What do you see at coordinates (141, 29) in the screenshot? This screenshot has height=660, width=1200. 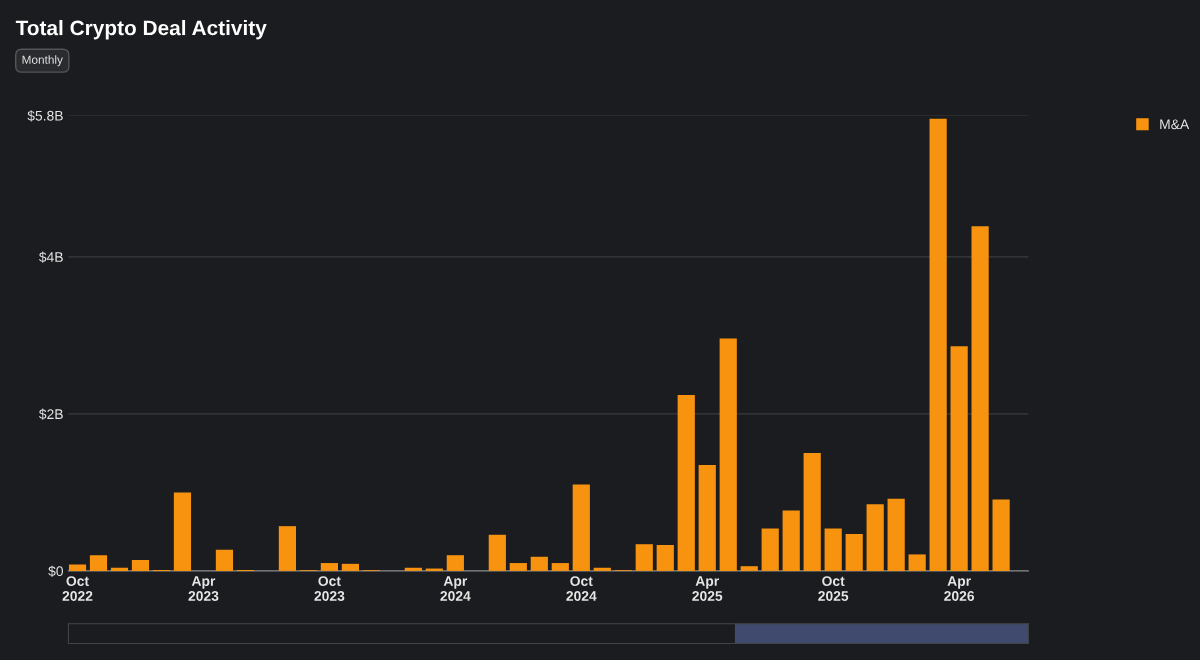 I see `chart-title: Total Crypto Deal Activity` at bounding box center [141, 29].